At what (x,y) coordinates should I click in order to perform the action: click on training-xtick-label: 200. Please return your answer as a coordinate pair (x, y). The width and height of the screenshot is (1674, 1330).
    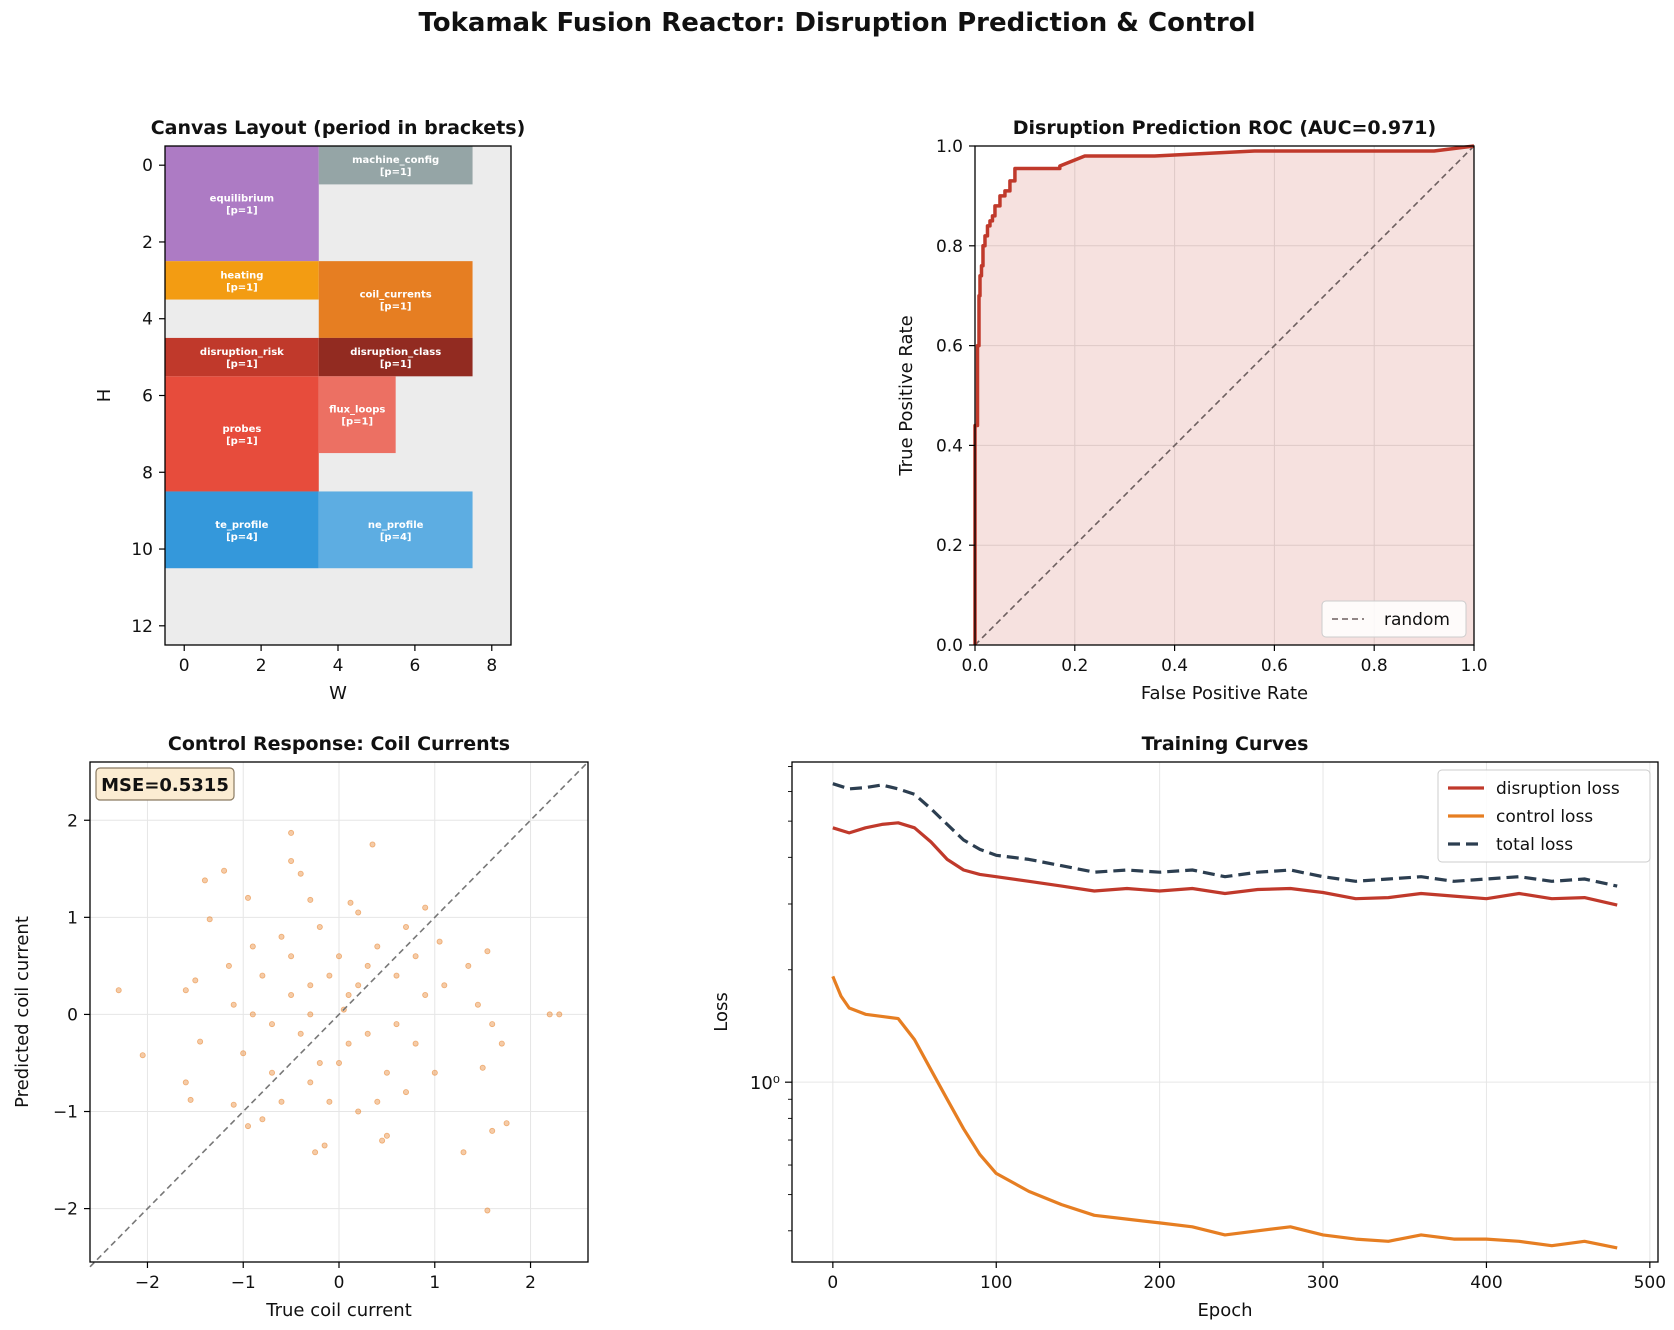
    Looking at the image, I should click on (1159, 1283).